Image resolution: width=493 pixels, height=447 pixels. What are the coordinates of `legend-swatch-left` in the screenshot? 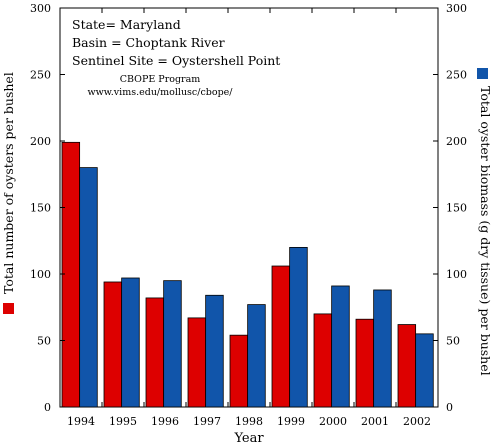 It's located at (8, 308).